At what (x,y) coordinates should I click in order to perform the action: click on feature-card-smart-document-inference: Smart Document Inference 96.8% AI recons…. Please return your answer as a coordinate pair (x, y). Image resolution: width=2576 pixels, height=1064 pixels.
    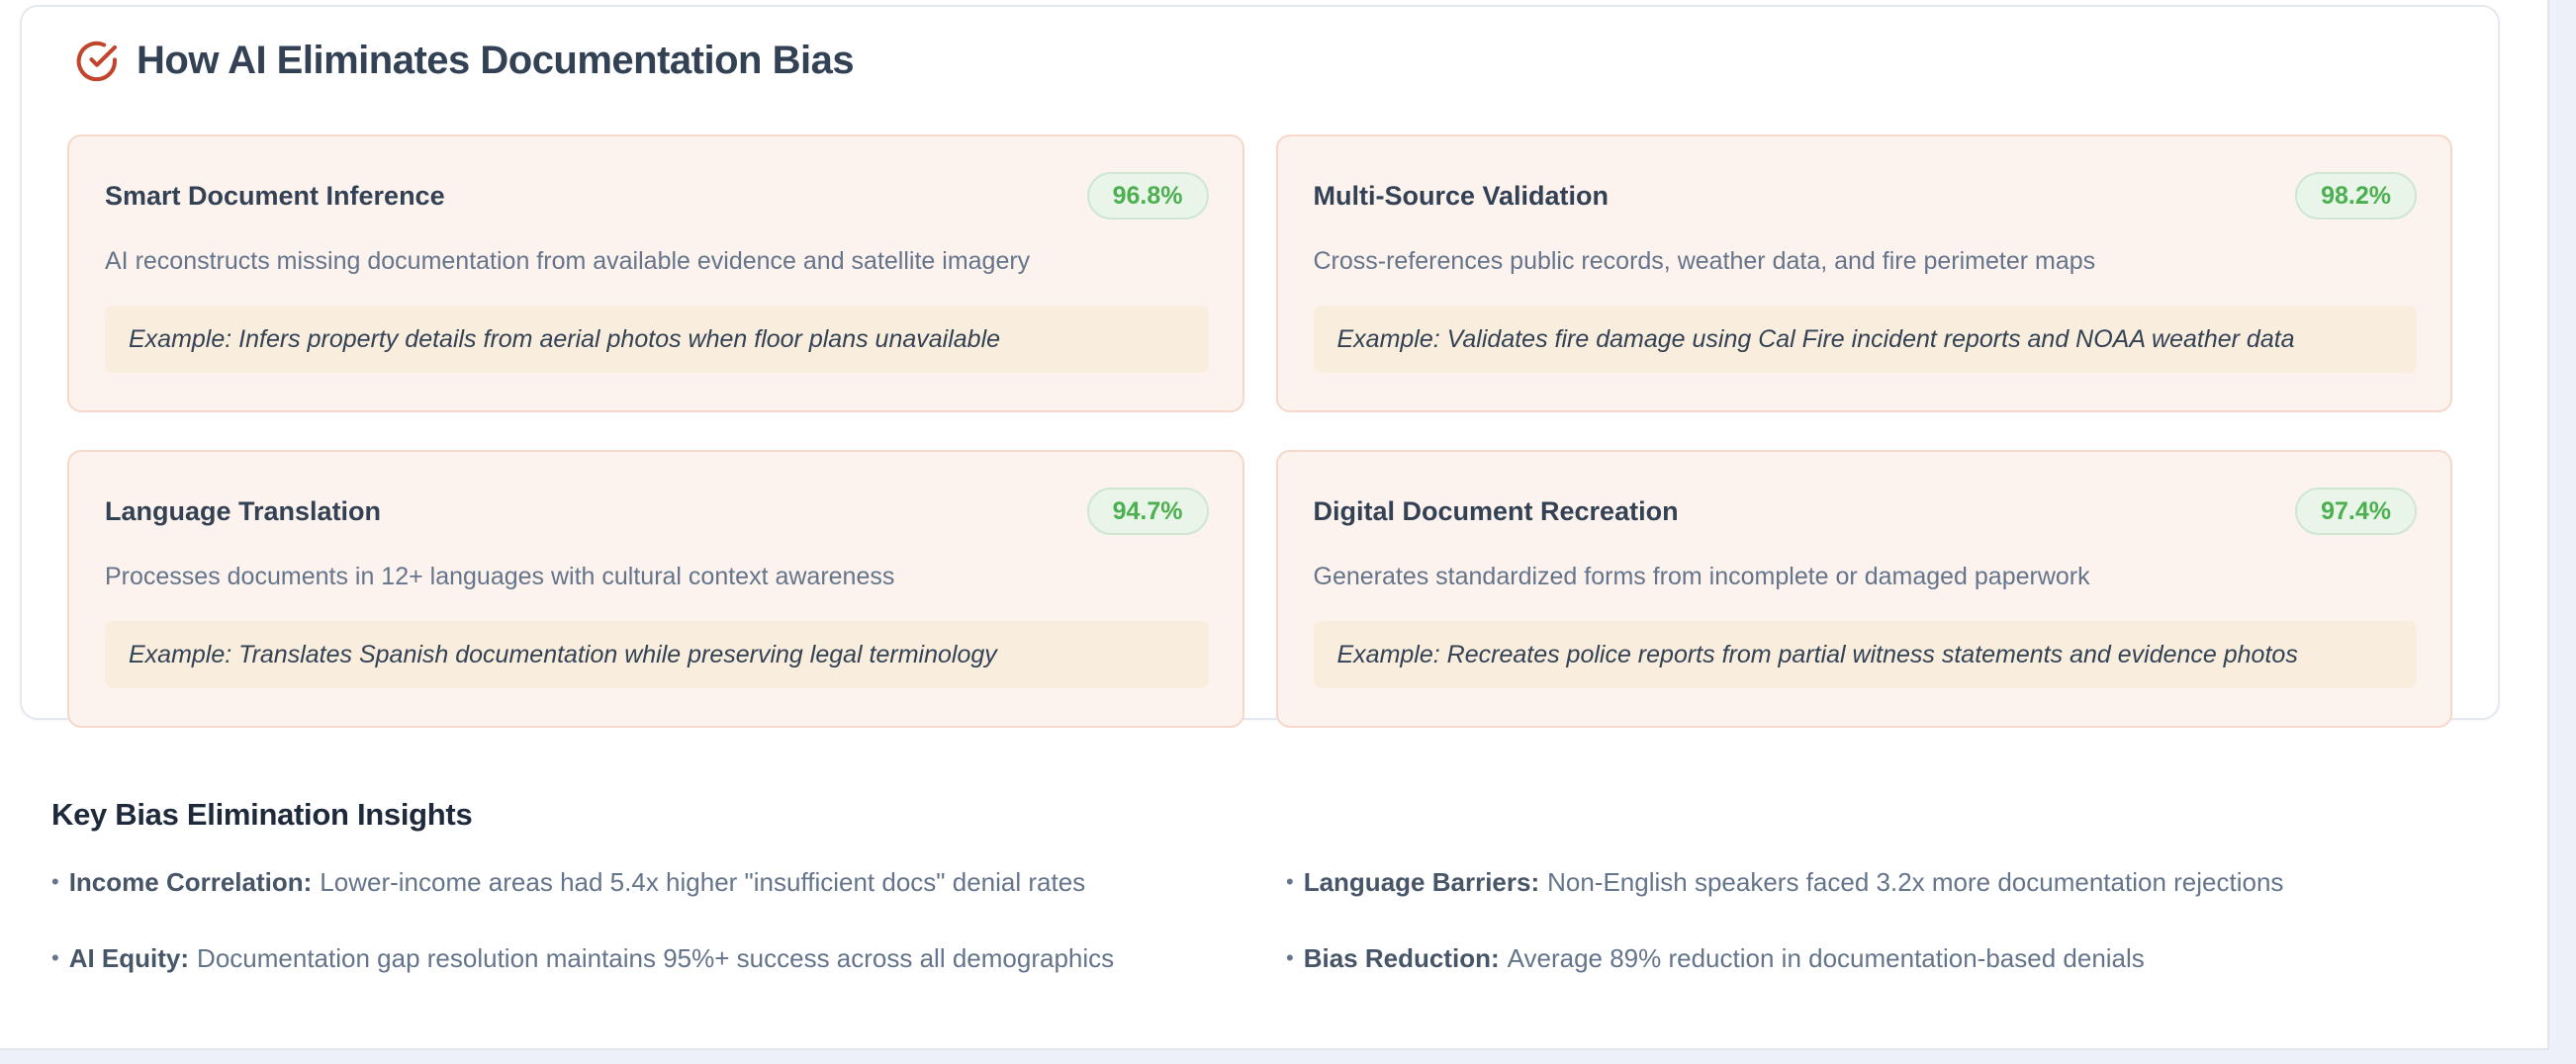
    Looking at the image, I should click on (655, 273).